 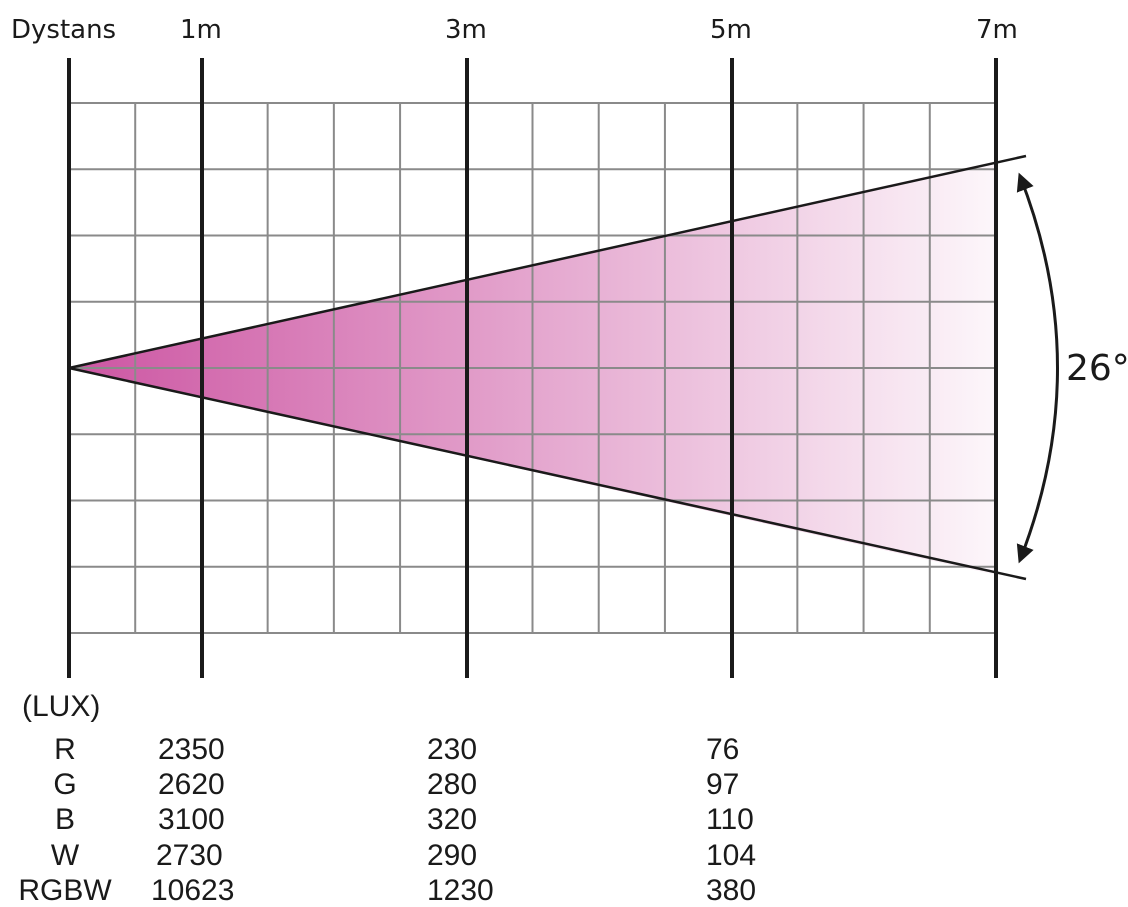 What do you see at coordinates (731, 30) in the screenshot?
I see `distance-5m-label: 5m` at bounding box center [731, 30].